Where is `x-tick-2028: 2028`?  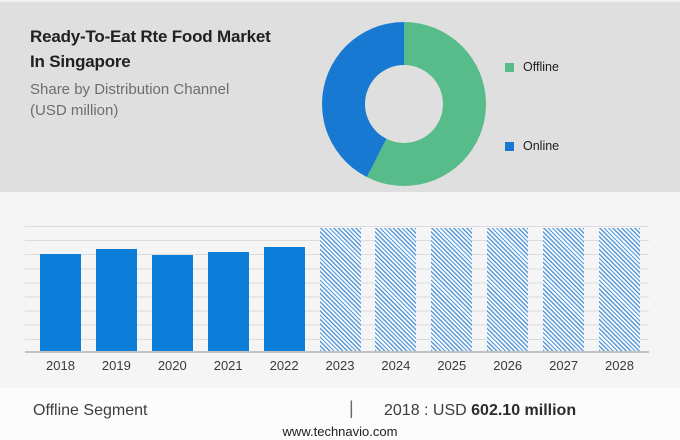
x-tick-2028: 2028 is located at coordinates (619, 365).